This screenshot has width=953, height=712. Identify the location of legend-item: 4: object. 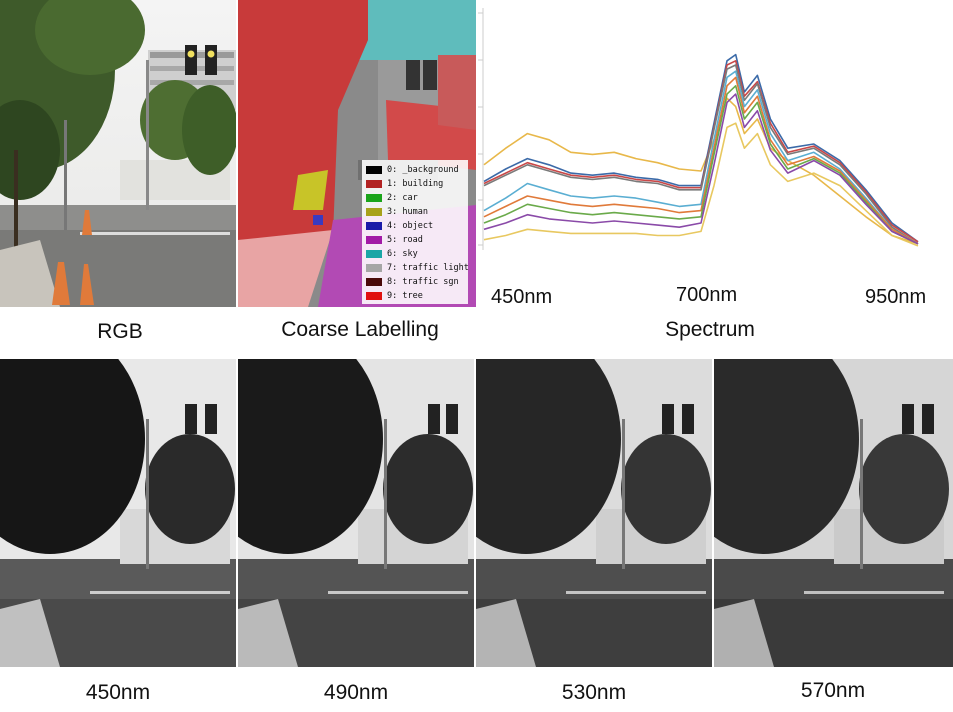
(399, 226).